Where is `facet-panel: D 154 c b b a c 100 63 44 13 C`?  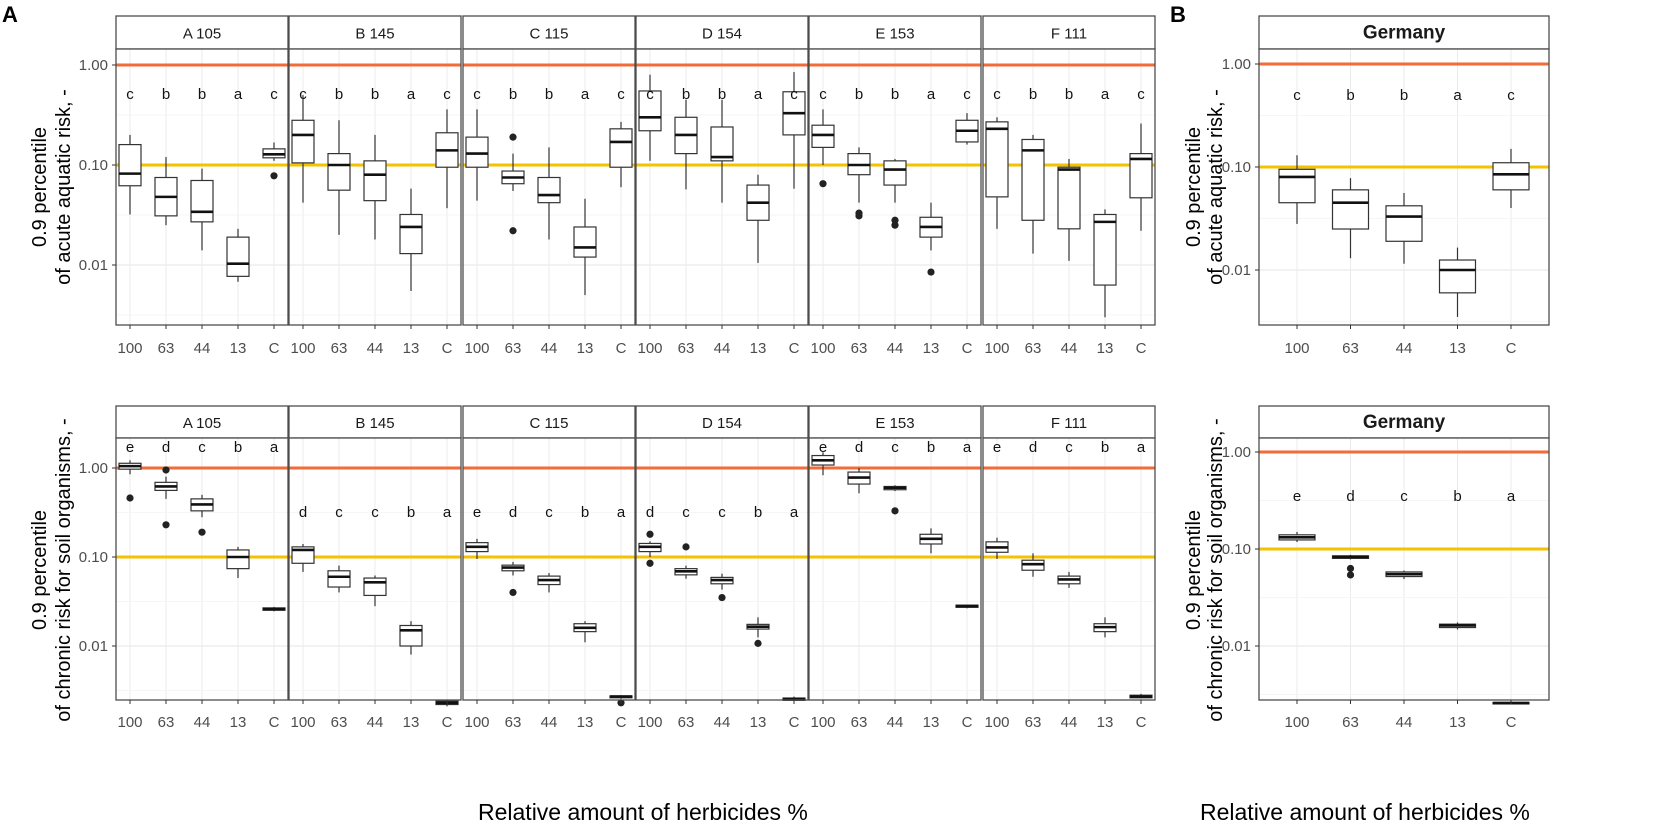 facet-panel: D 154 c b b a c 100 63 44 13 C is located at coordinates (722, 186).